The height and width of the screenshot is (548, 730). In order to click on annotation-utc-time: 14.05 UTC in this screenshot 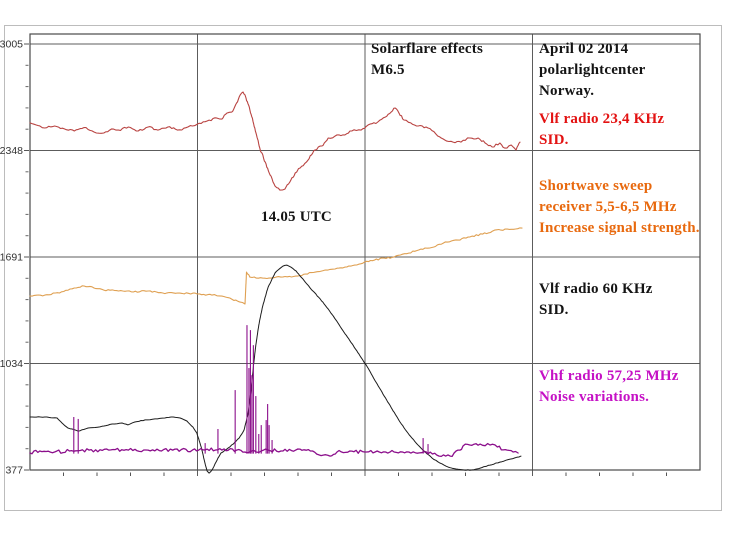, I will do `click(296, 217)`.